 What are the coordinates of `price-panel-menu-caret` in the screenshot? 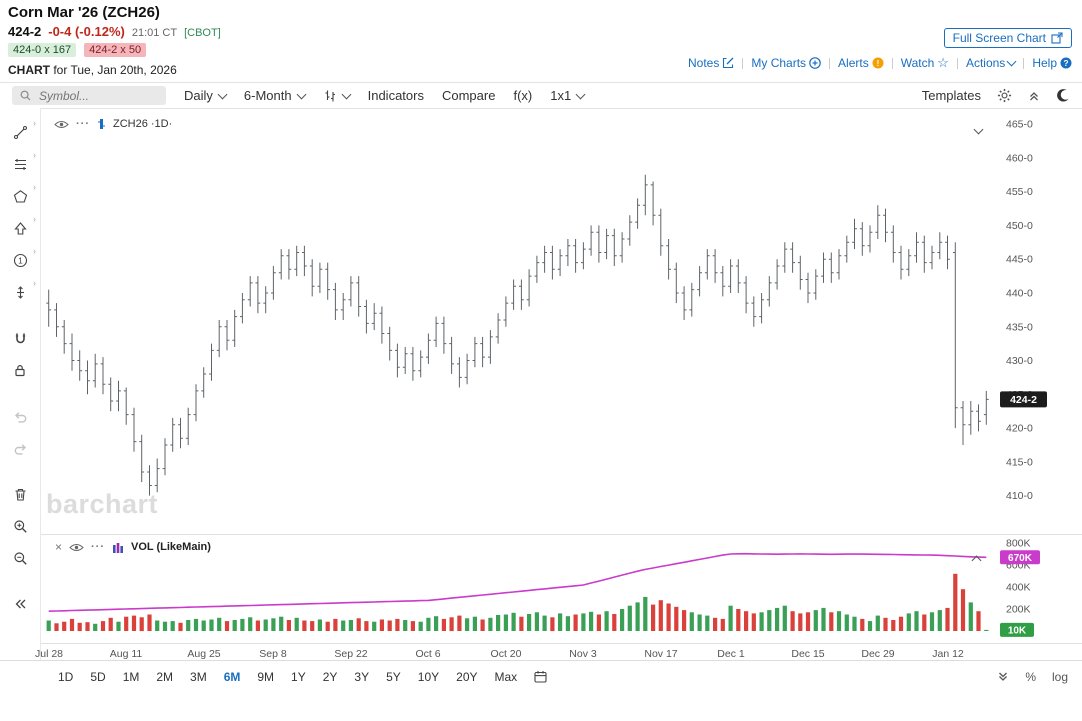 It's located at (978, 129).